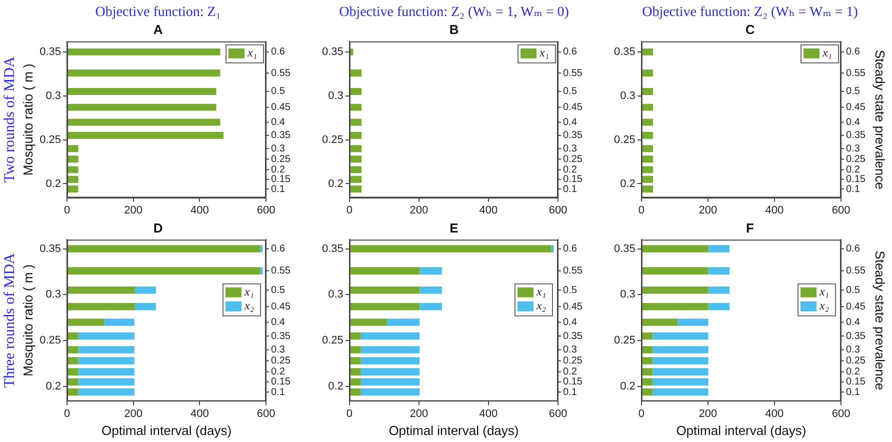 The height and width of the screenshot is (442, 892). I want to click on text: Two rounds of MDA, so click(10, 119).